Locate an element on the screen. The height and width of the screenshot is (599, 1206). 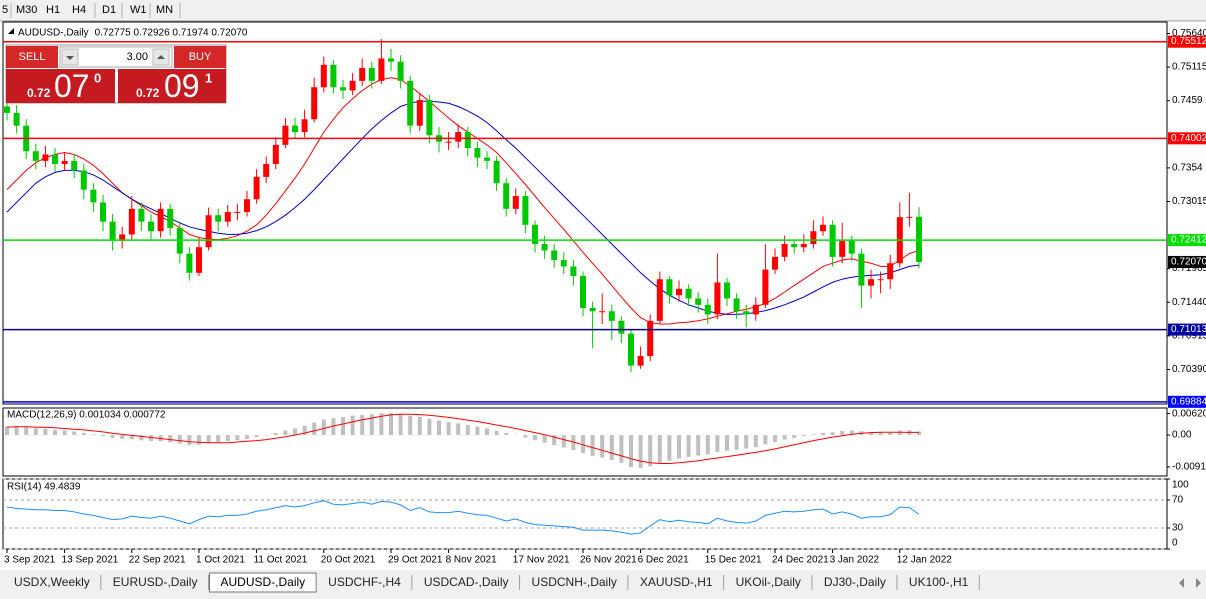
buy-price-box is located at coordinates (172, 86).